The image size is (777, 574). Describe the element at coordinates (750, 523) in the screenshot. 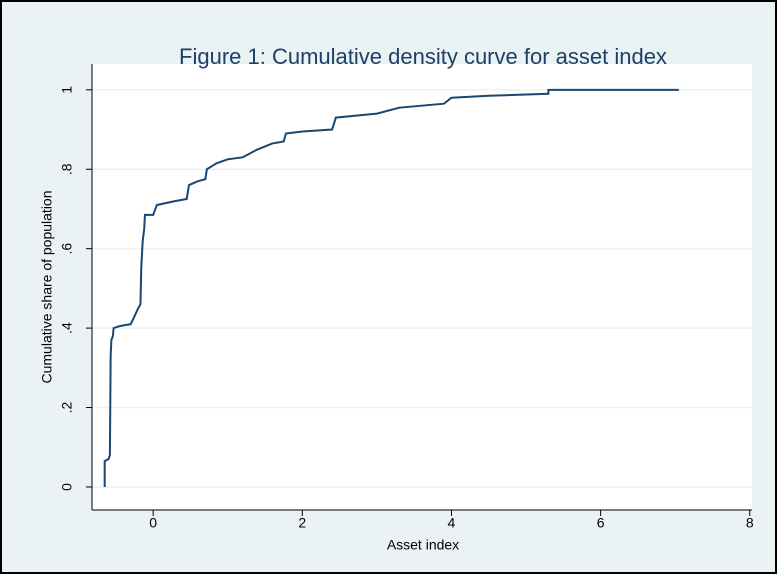

I see `x-tick-label: 8` at that location.